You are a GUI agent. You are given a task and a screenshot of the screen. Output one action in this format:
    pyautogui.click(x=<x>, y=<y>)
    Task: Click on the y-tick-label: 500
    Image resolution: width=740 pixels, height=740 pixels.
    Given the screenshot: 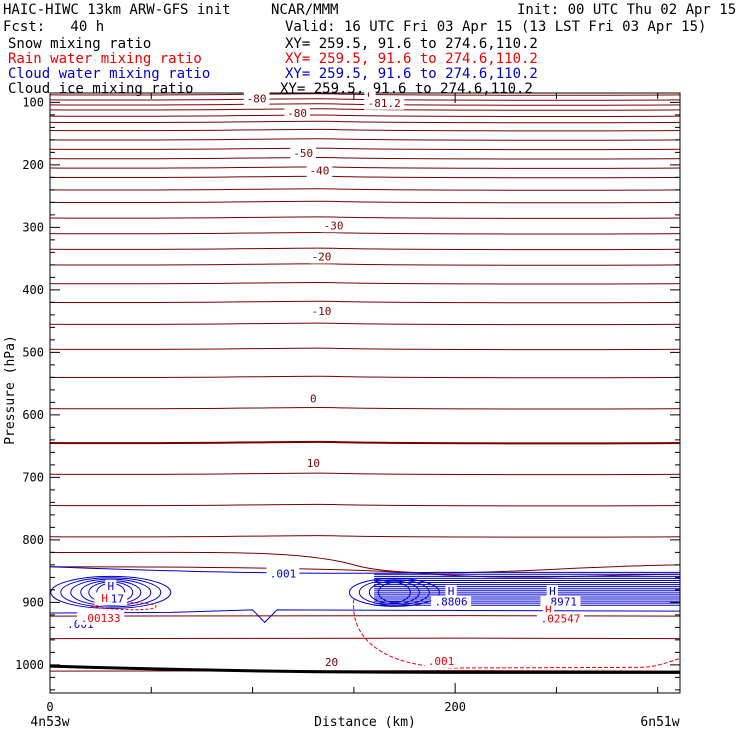 What is the action you would take?
    pyautogui.click(x=33, y=352)
    